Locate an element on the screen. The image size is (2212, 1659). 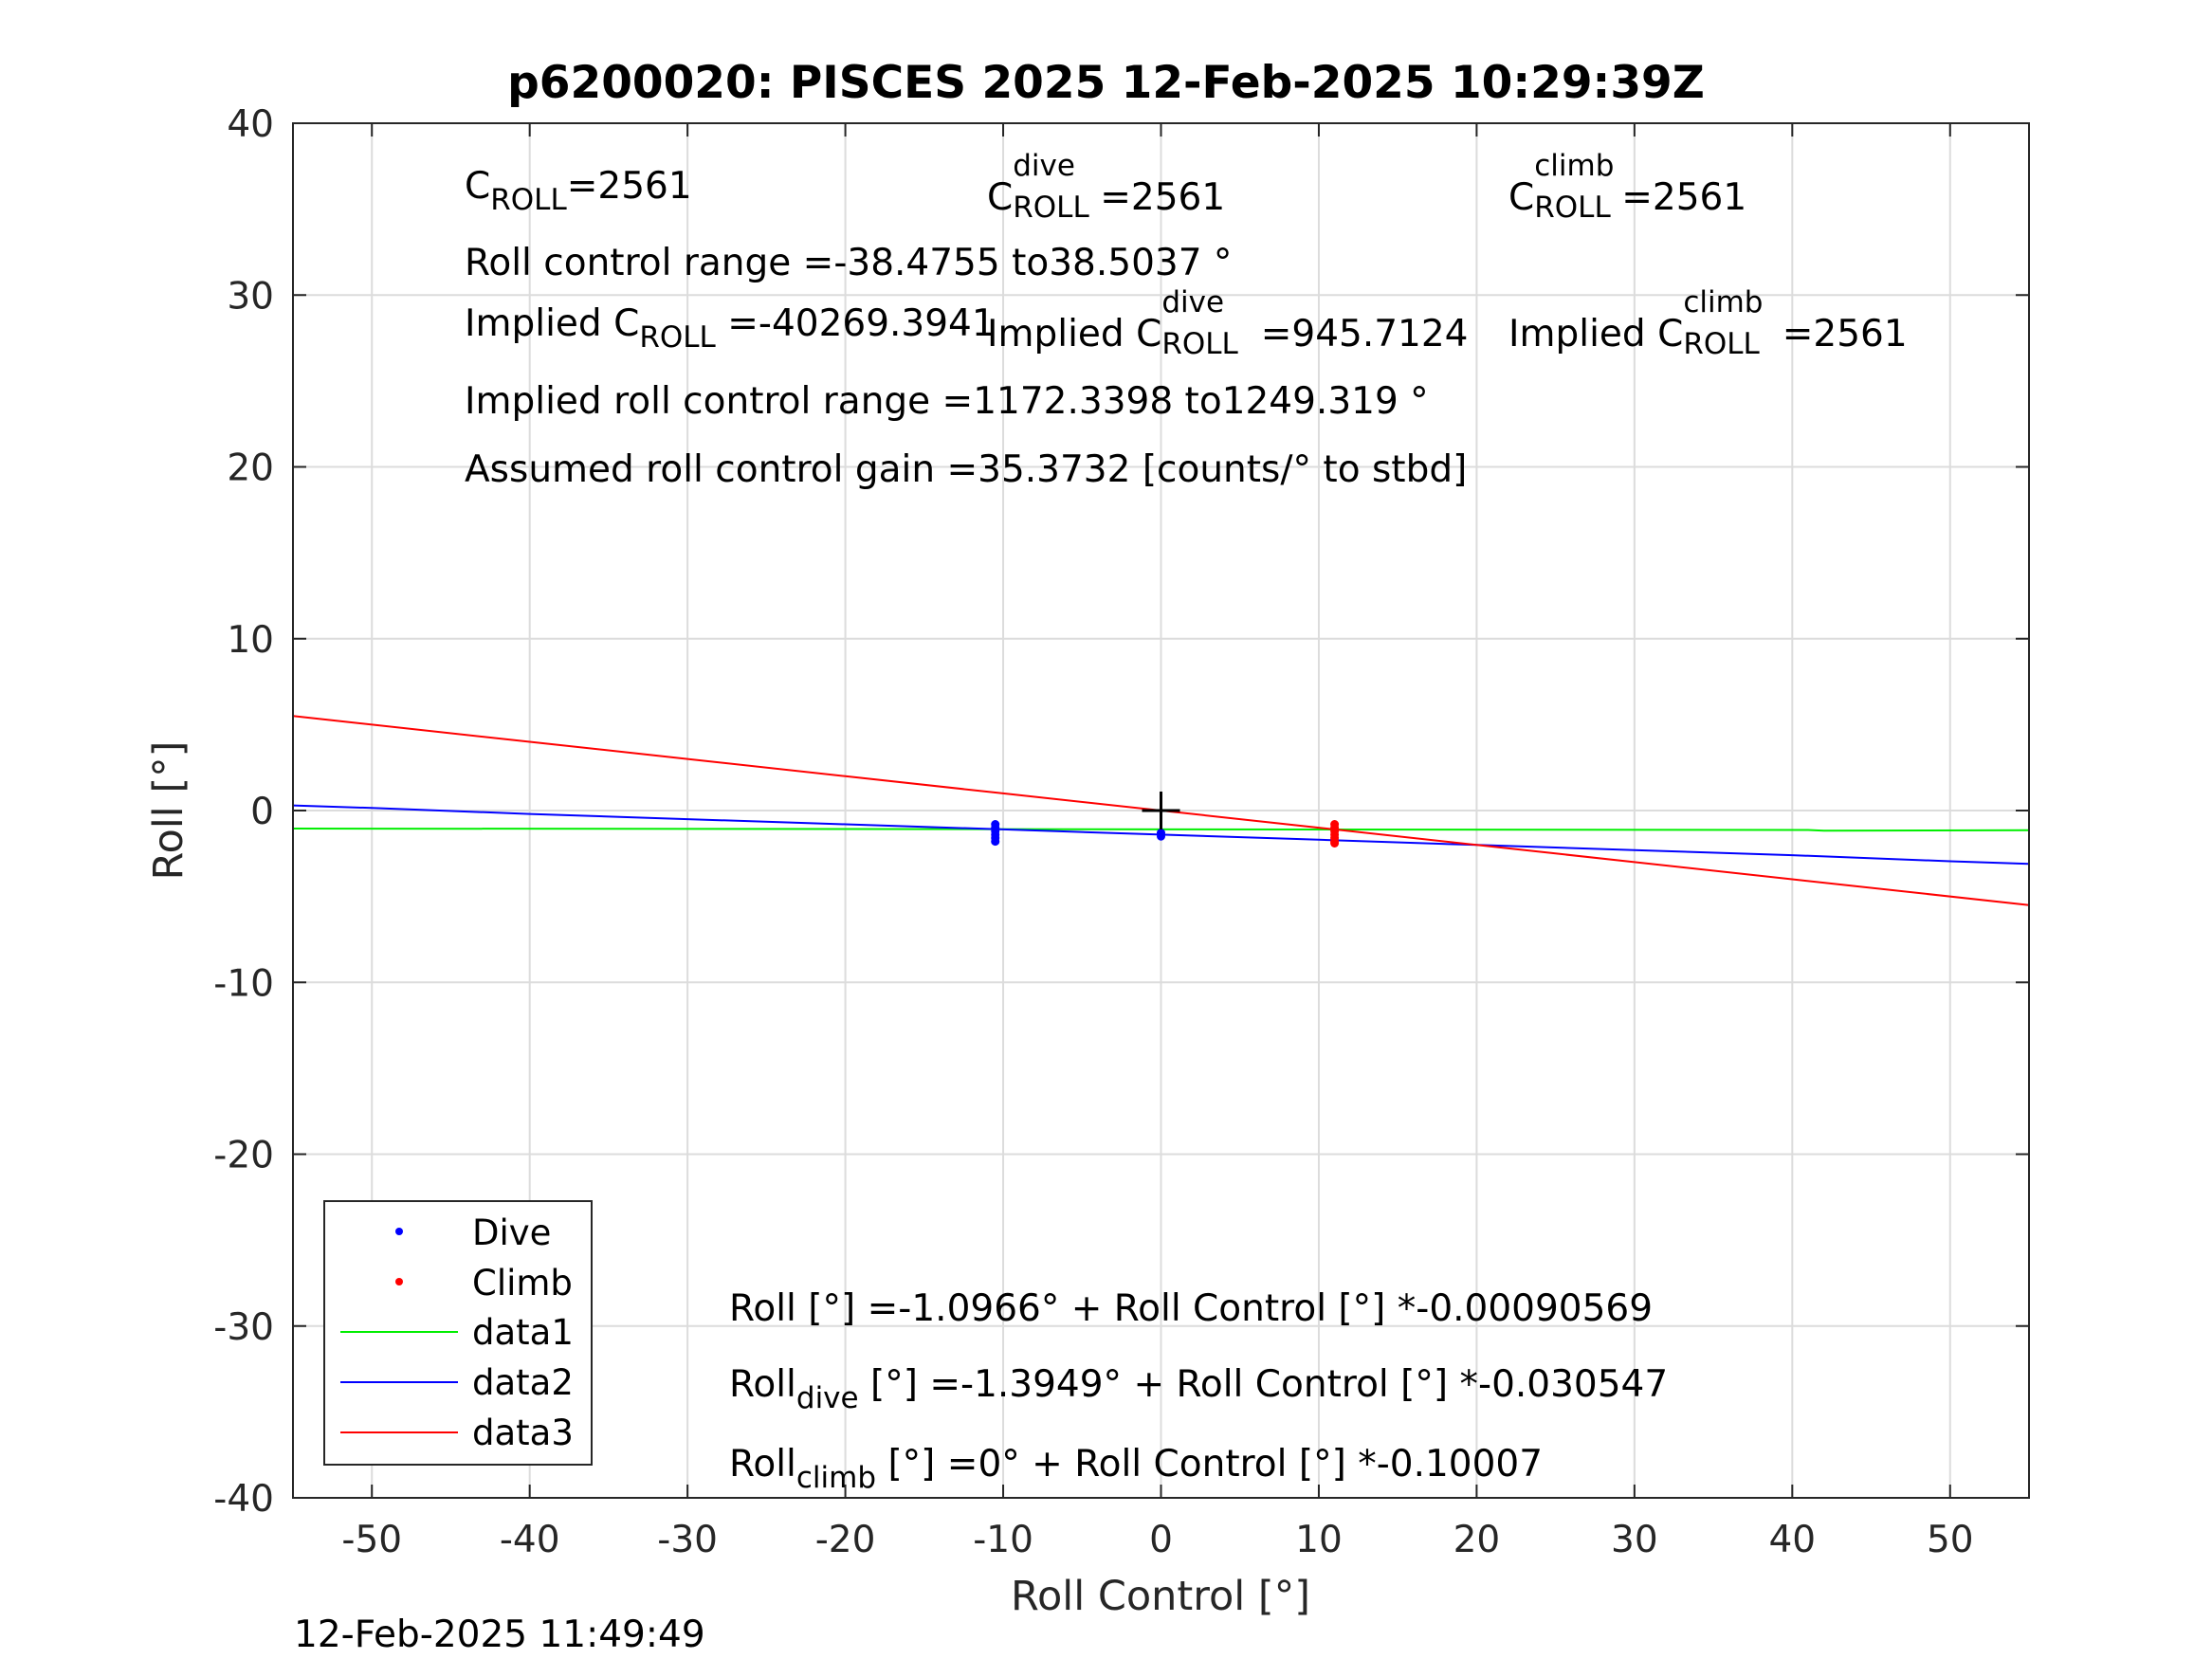
x-axis-label: Roll Control [°] is located at coordinates (1160, 1596).